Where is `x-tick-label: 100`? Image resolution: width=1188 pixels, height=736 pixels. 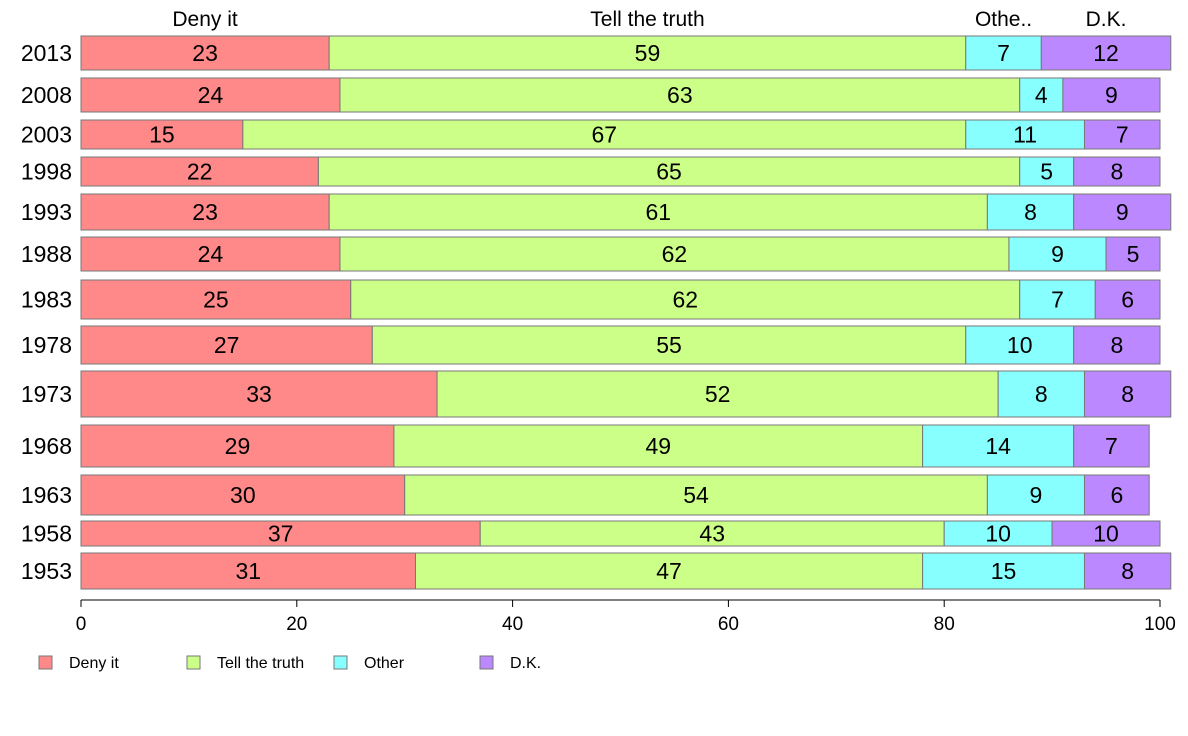
x-tick-label: 100 is located at coordinates (1160, 624).